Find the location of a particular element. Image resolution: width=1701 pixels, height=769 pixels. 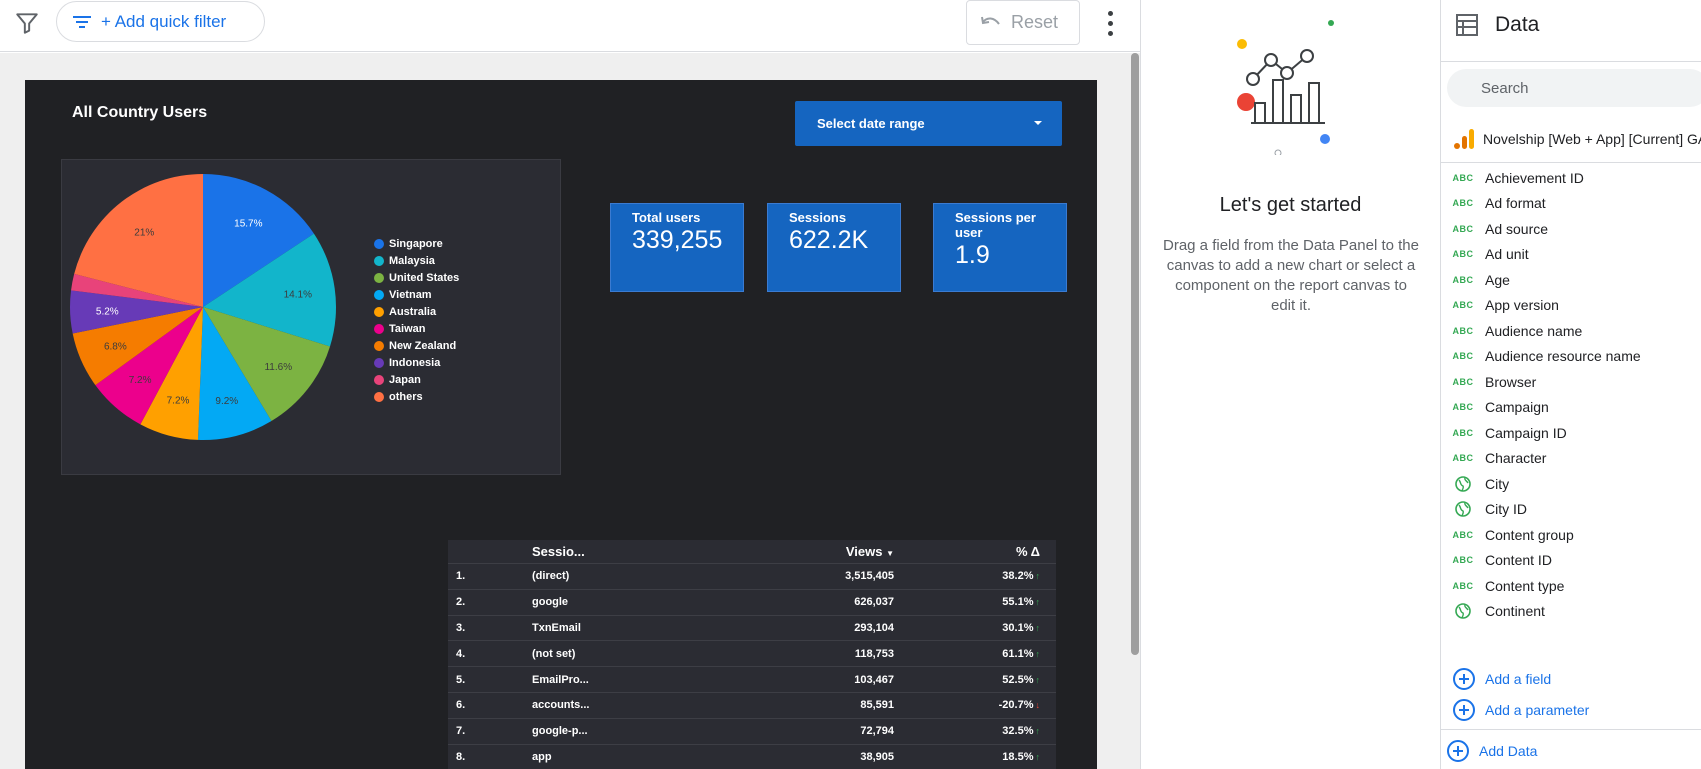

add-quick-filter-button: + Add quick filter is located at coordinates (160, 21).